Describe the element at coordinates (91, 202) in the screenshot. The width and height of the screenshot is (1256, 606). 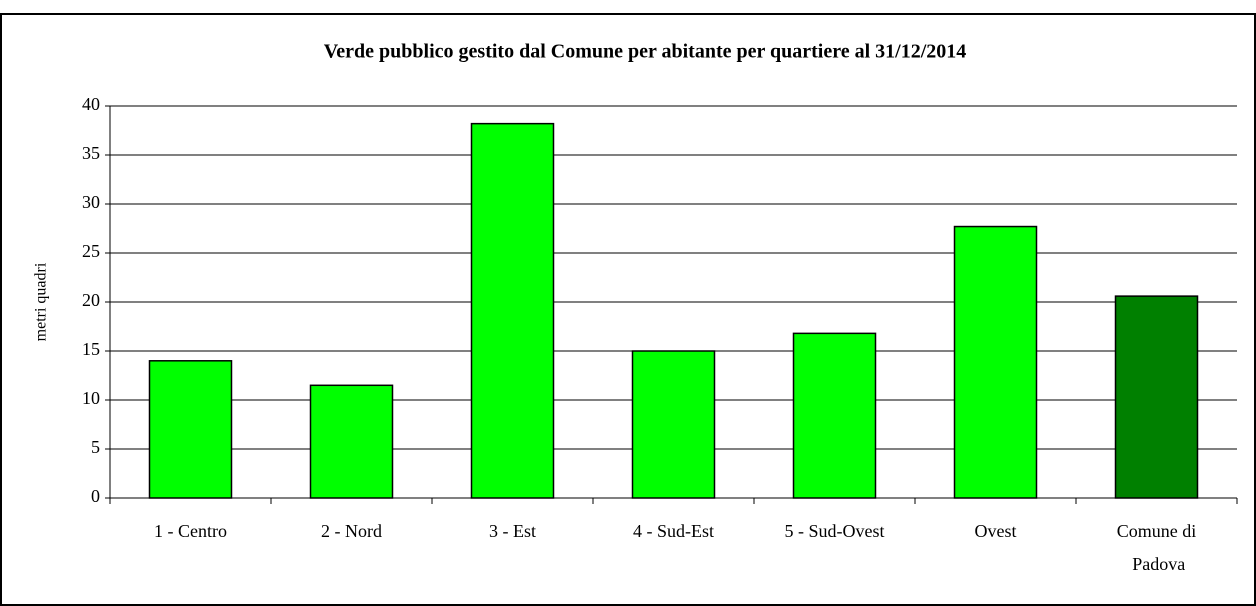
I see `y-tick-label: 30` at that location.